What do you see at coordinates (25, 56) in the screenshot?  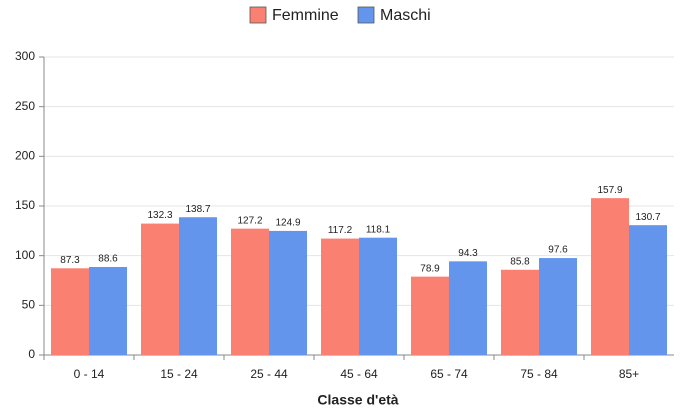 I see `y-tick-label: 300` at bounding box center [25, 56].